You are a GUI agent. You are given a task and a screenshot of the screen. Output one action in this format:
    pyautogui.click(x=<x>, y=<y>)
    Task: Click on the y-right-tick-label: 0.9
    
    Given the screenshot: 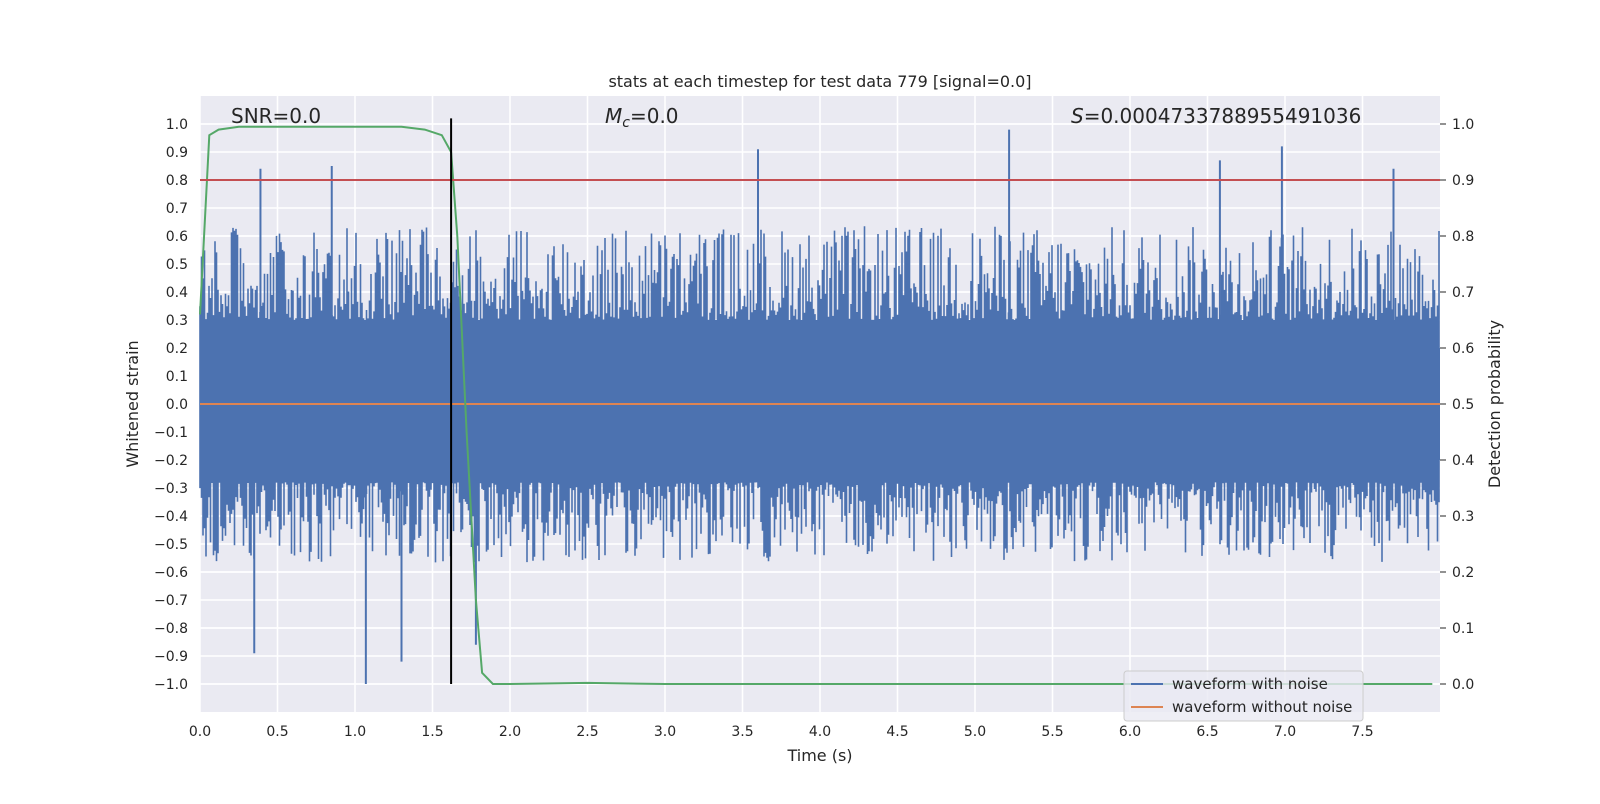 What is the action you would take?
    pyautogui.click(x=1463, y=181)
    